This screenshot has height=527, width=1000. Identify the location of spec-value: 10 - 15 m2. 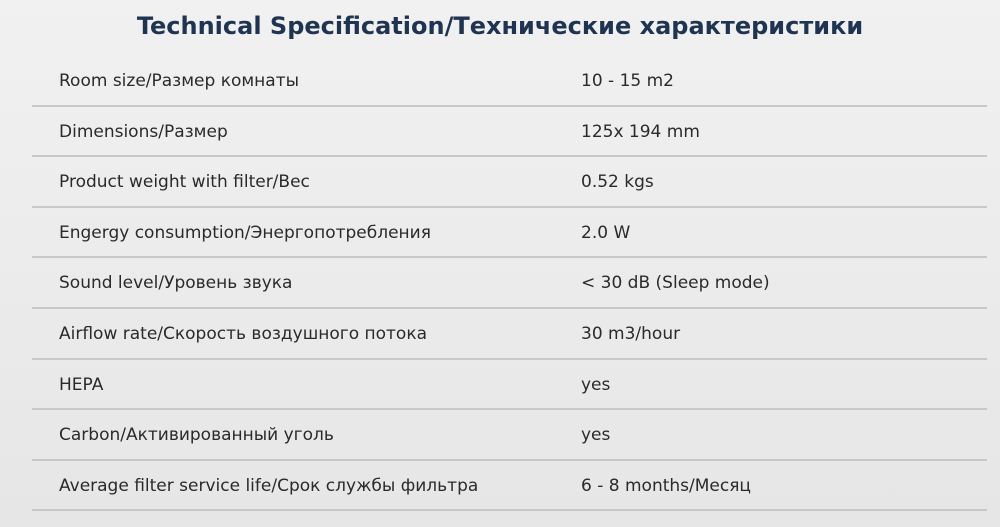
(627, 81).